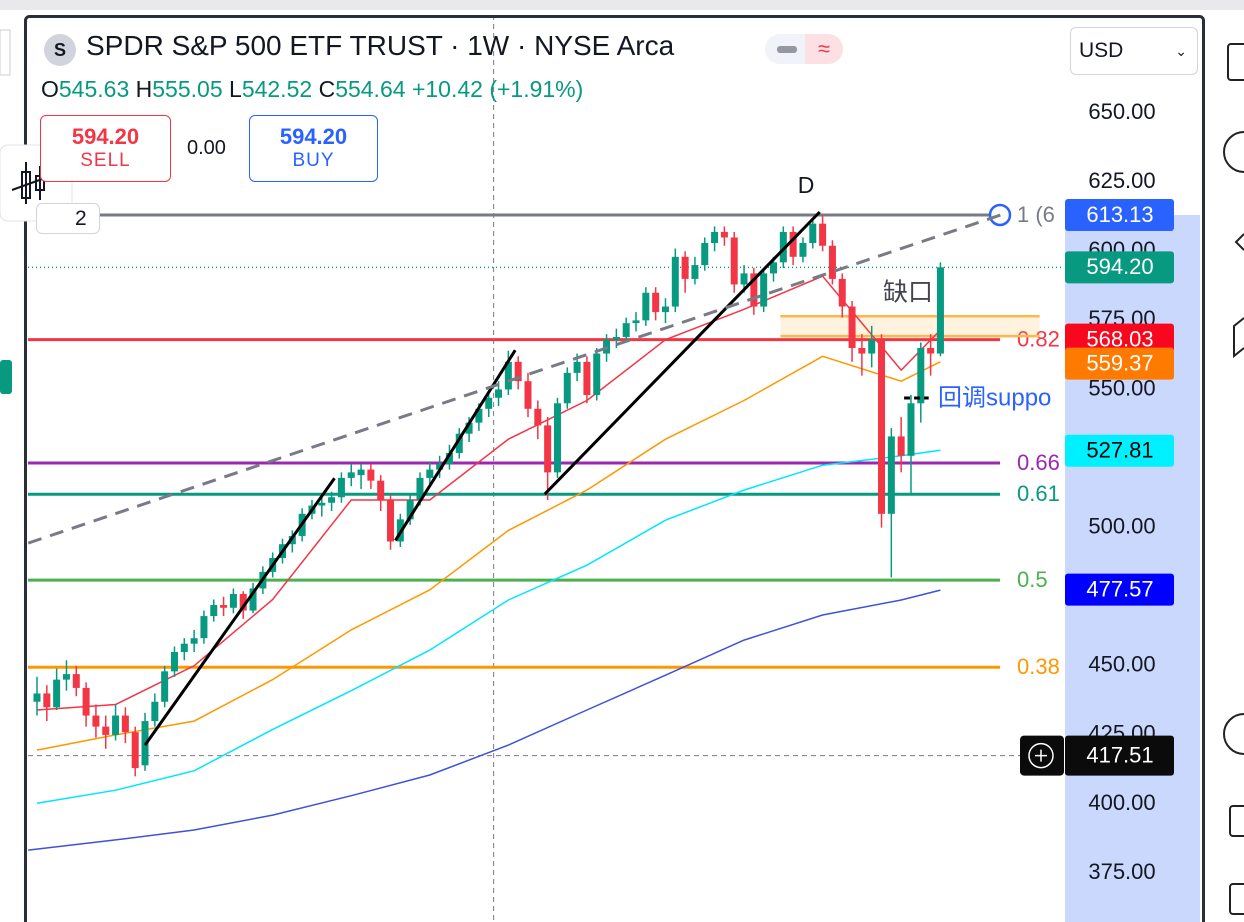  I want to click on price-badge-label: 594.20, so click(1119, 266).